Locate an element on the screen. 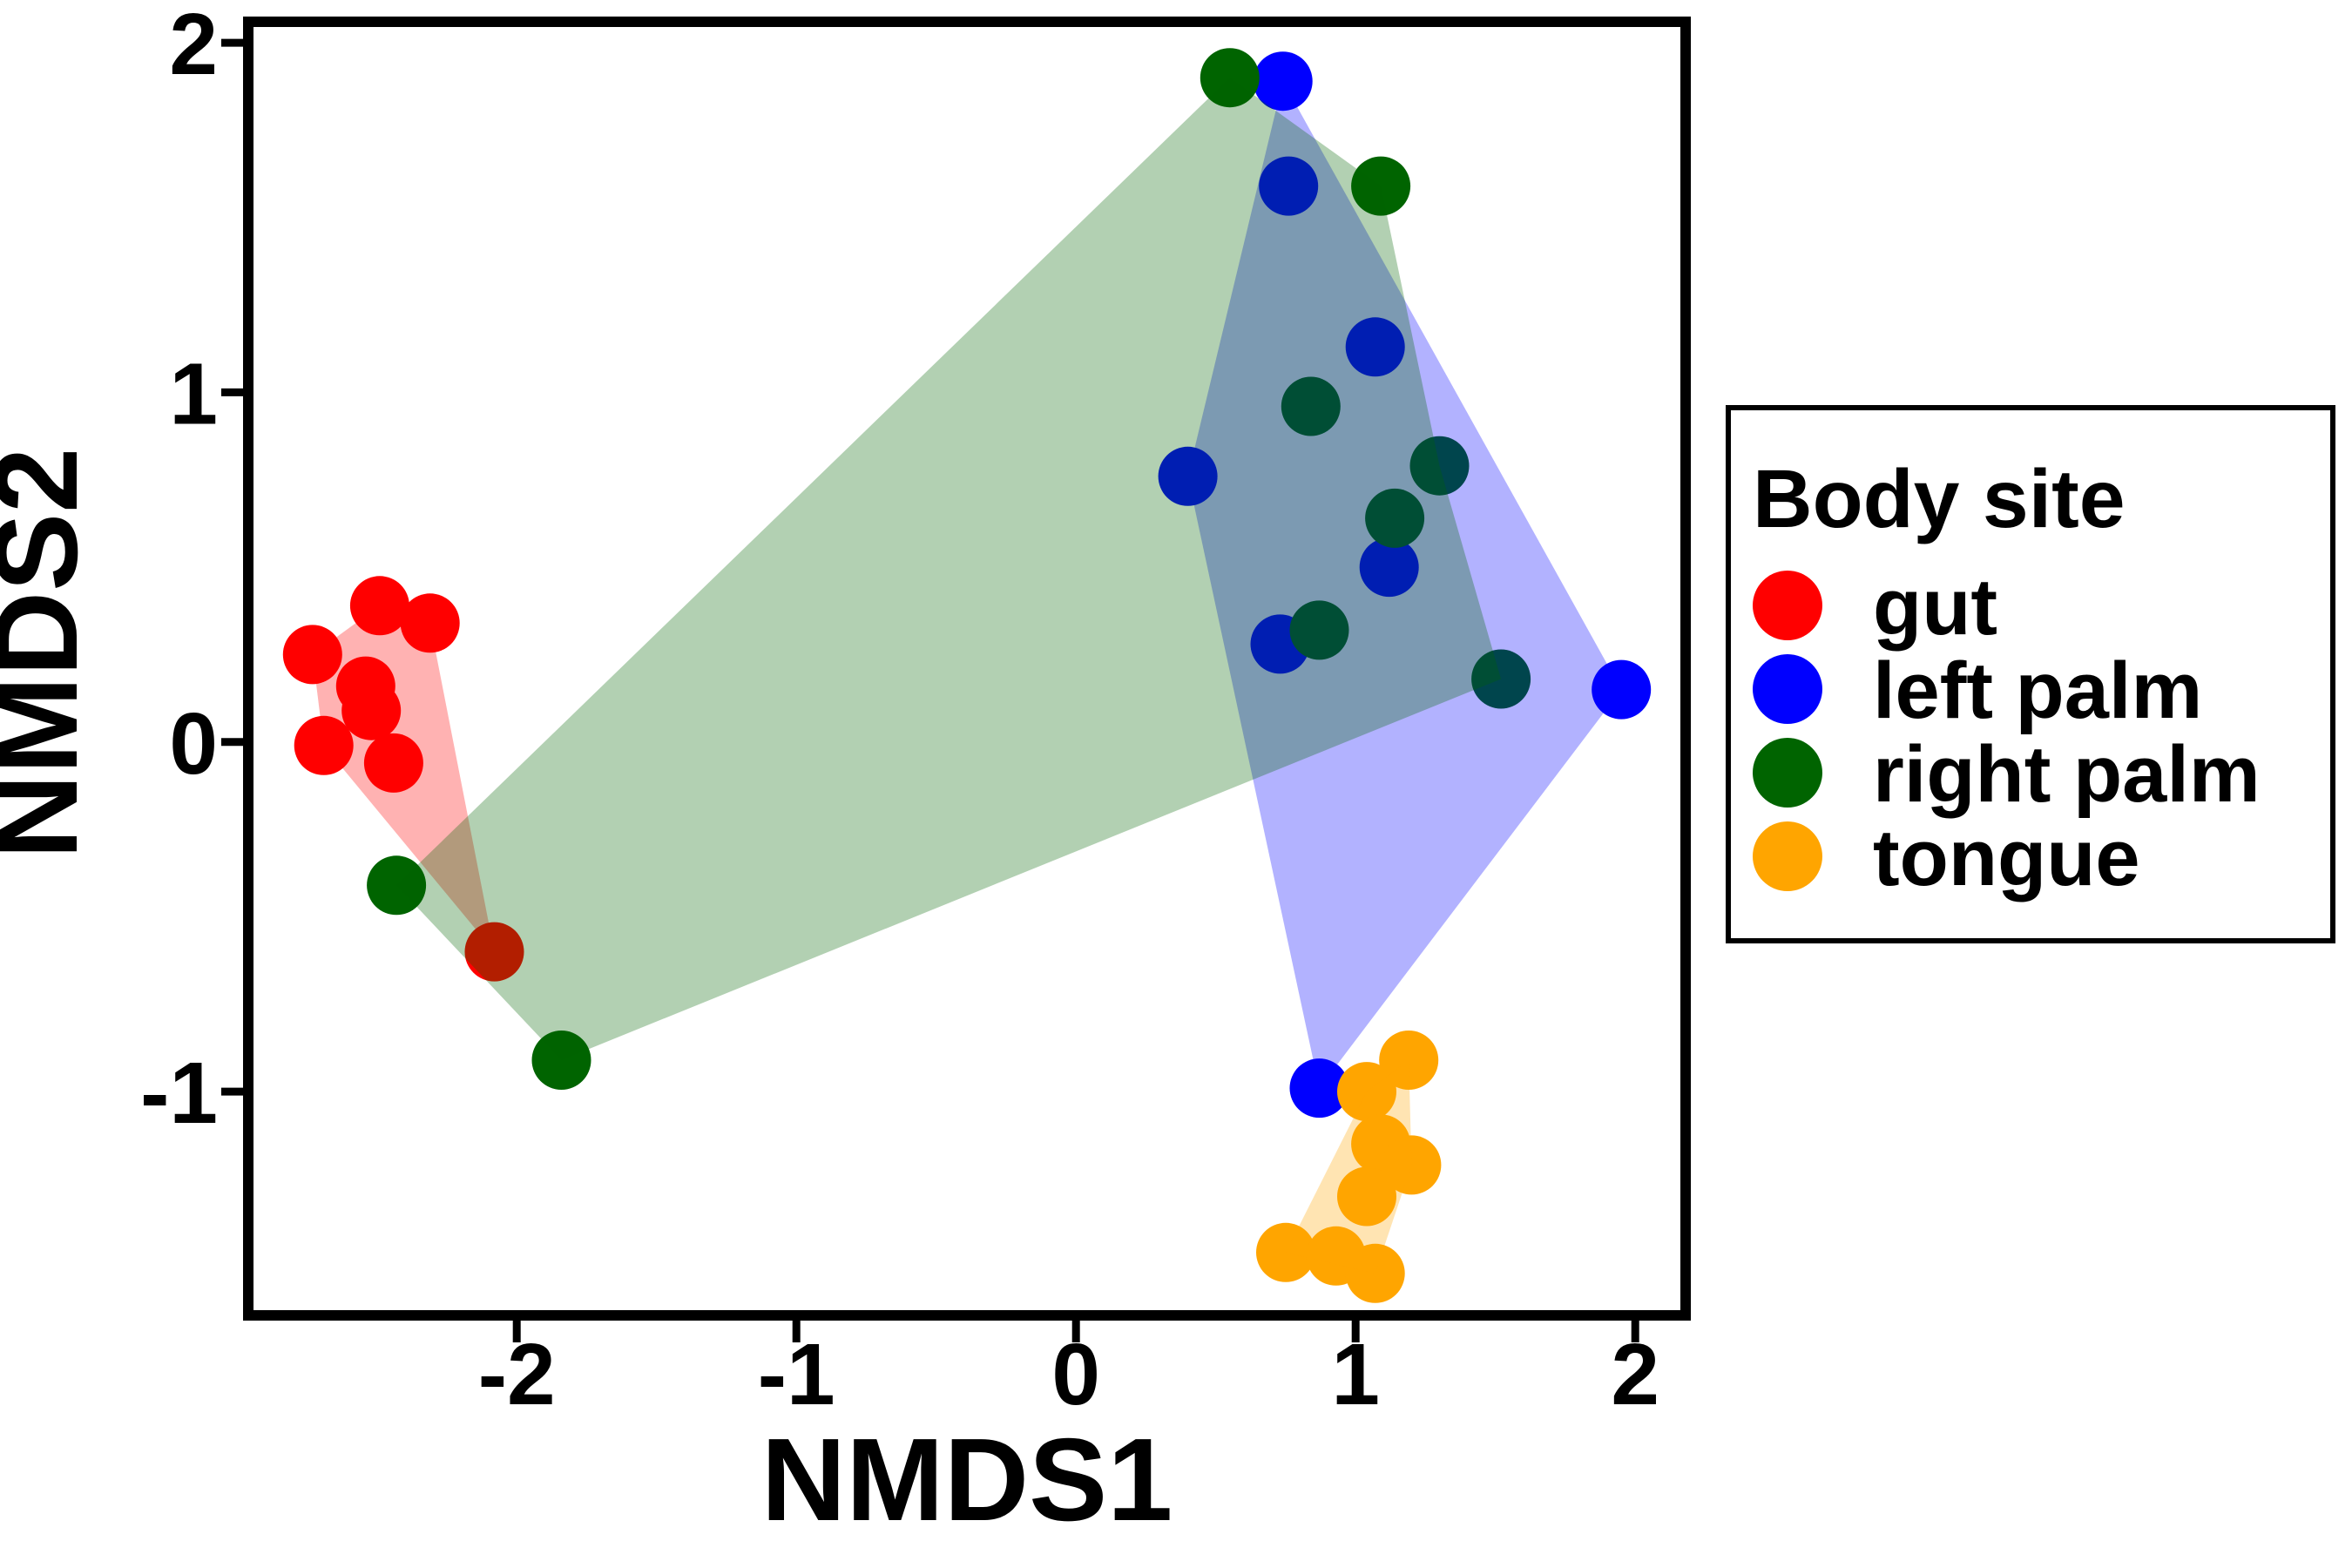  legend-label-tongue: tongue is located at coordinates (2006, 858).